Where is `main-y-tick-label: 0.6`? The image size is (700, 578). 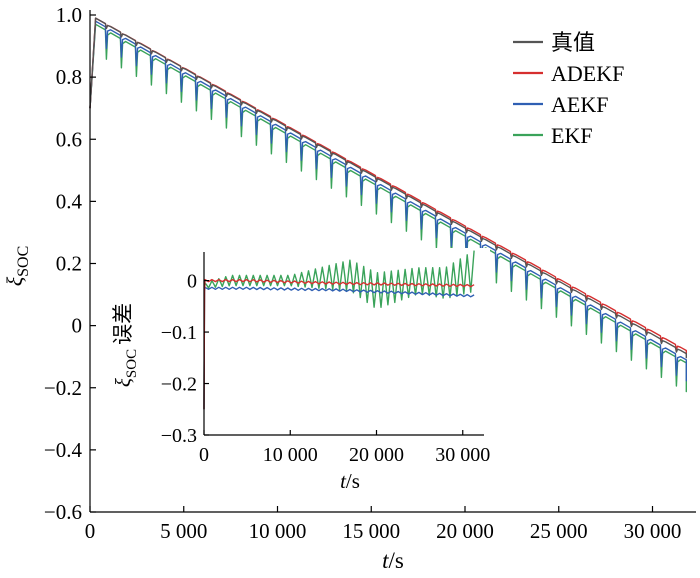 main-y-tick-label: 0.6 is located at coordinates (69, 139).